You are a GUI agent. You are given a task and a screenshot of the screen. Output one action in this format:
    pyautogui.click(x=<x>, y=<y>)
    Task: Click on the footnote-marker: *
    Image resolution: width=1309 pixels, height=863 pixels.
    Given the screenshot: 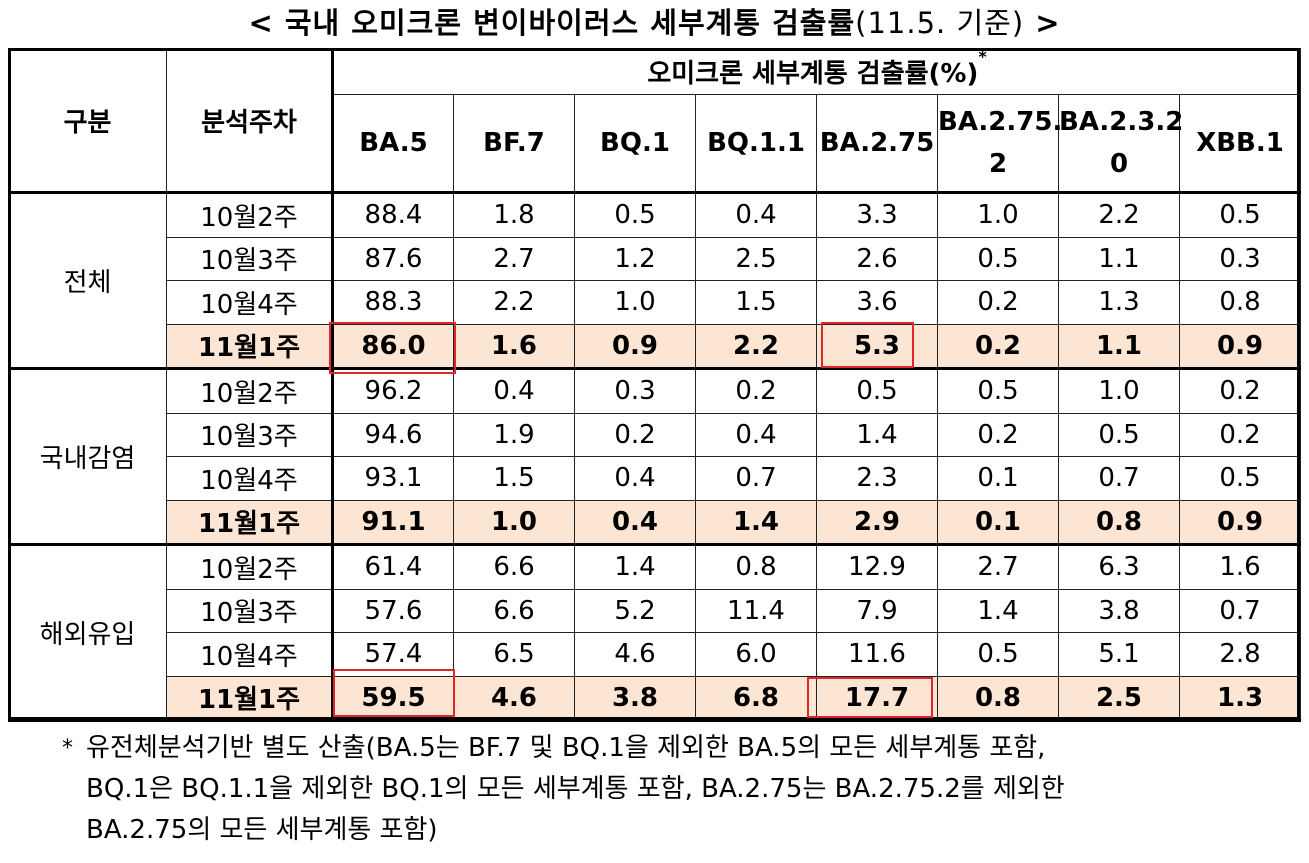 What is the action you would take?
    pyautogui.click(x=67, y=748)
    